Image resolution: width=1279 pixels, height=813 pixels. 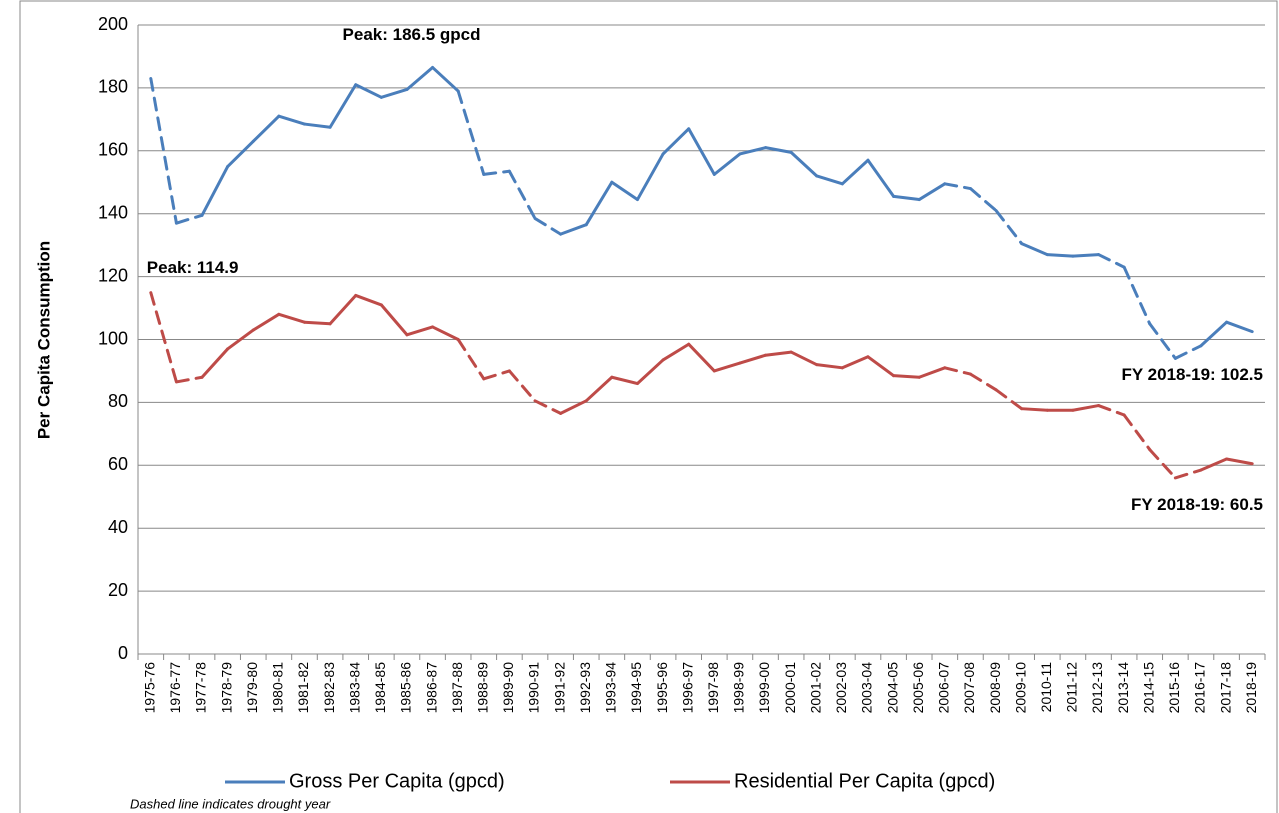 I want to click on x-tick-label: 1986-87, so click(x=431, y=688).